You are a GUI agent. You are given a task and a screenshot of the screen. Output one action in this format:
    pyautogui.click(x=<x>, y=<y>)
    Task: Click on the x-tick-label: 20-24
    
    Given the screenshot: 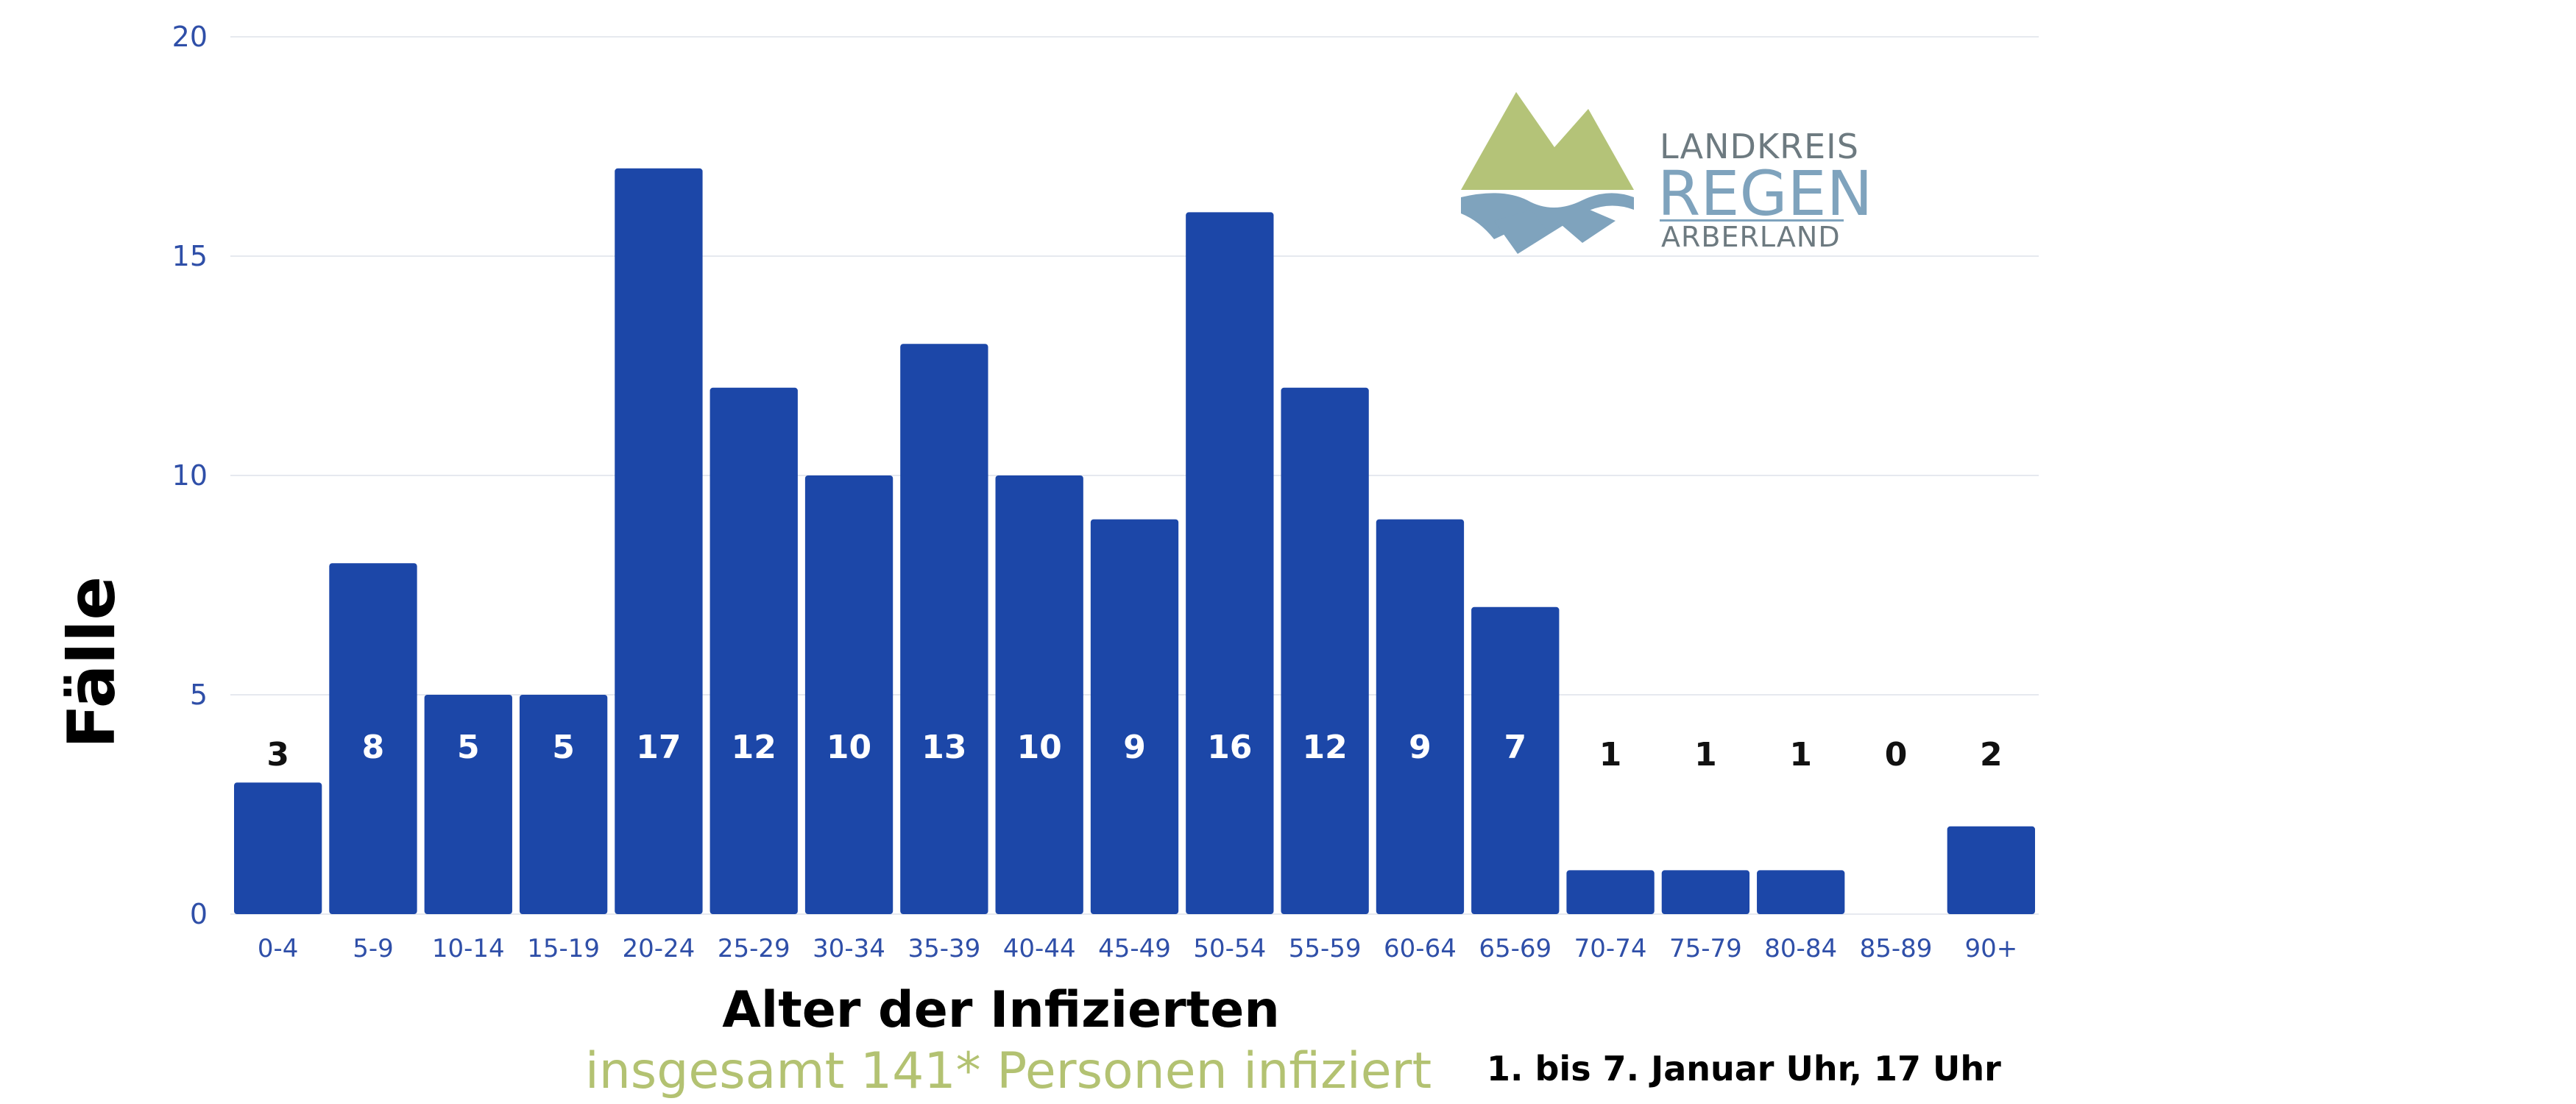 What is the action you would take?
    pyautogui.click(x=659, y=948)
    